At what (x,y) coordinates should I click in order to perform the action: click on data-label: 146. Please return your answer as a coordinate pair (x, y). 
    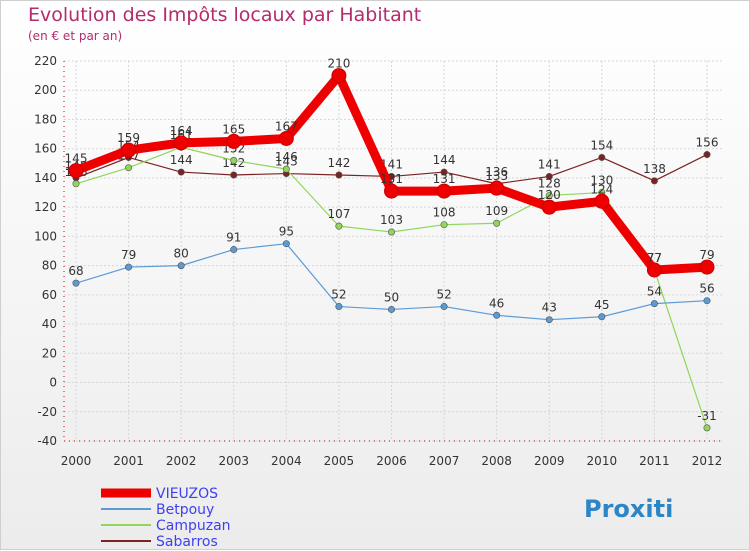
    Looking at the image, I should click on (286, 157).